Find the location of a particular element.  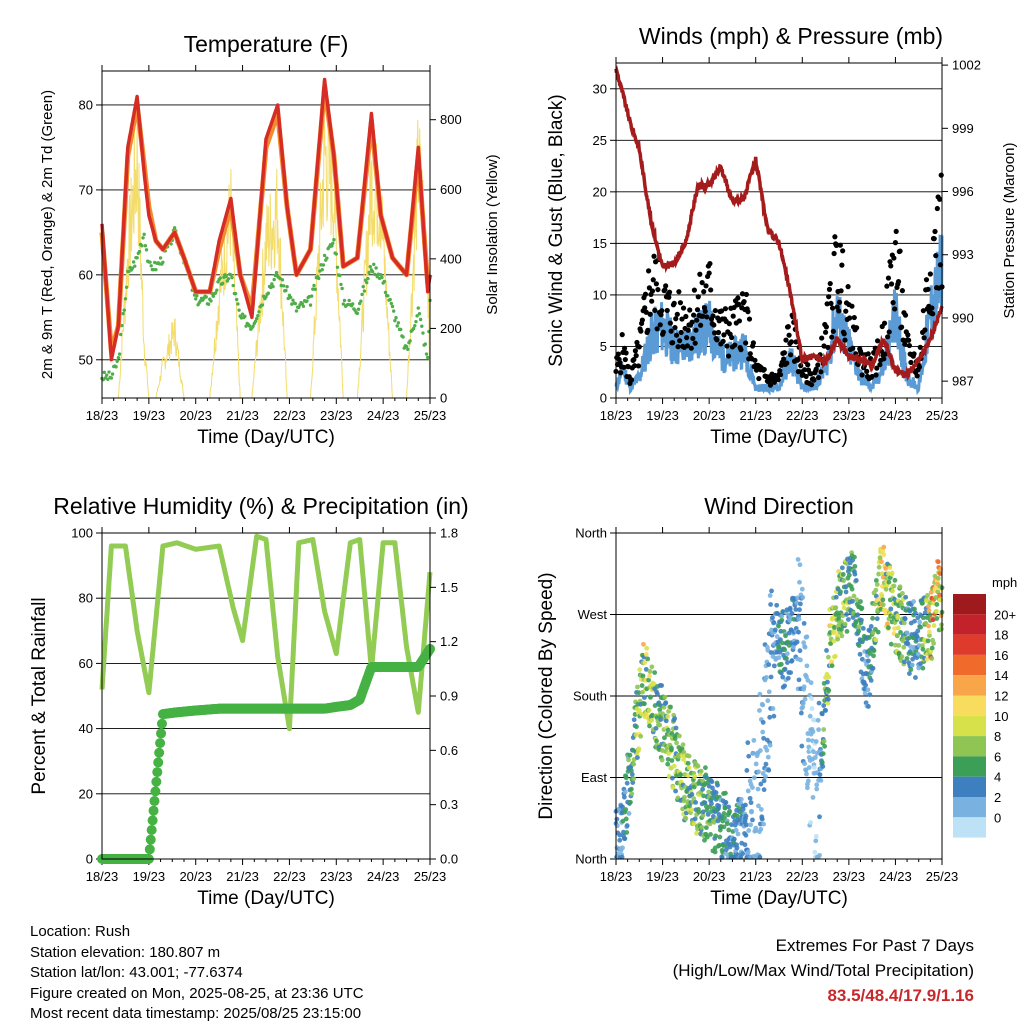

legend-label: 6 is located at coordinates (997, 756).